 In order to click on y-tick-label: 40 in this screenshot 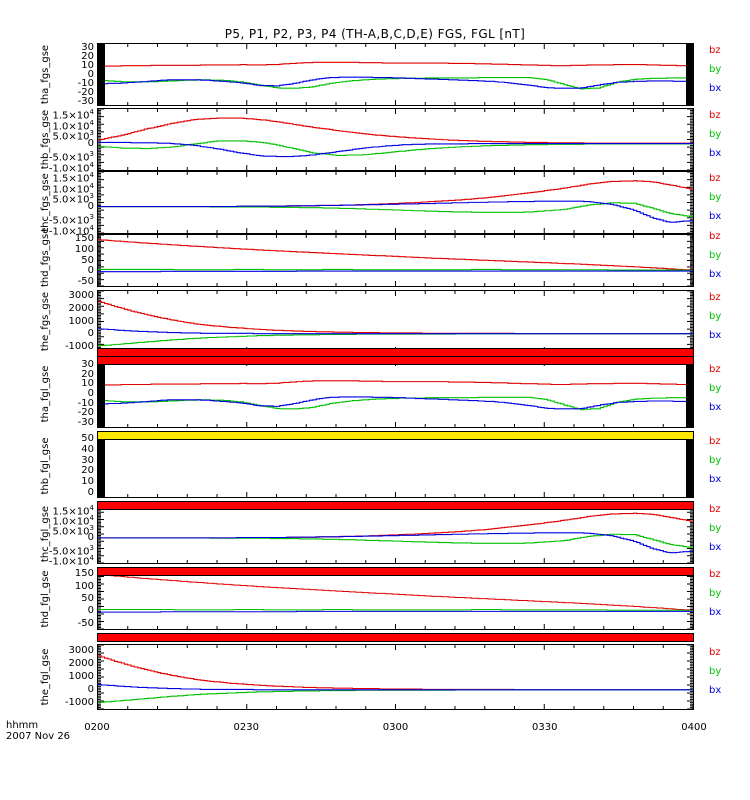, I will do `click(87, 449)`.